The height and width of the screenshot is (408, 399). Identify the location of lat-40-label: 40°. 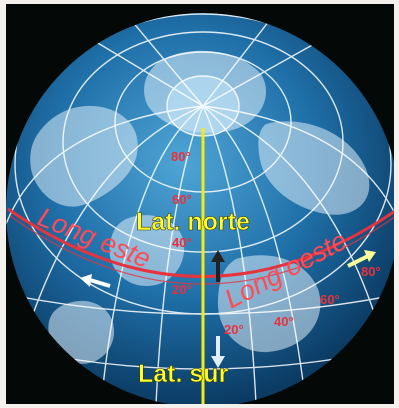
(182, 242).